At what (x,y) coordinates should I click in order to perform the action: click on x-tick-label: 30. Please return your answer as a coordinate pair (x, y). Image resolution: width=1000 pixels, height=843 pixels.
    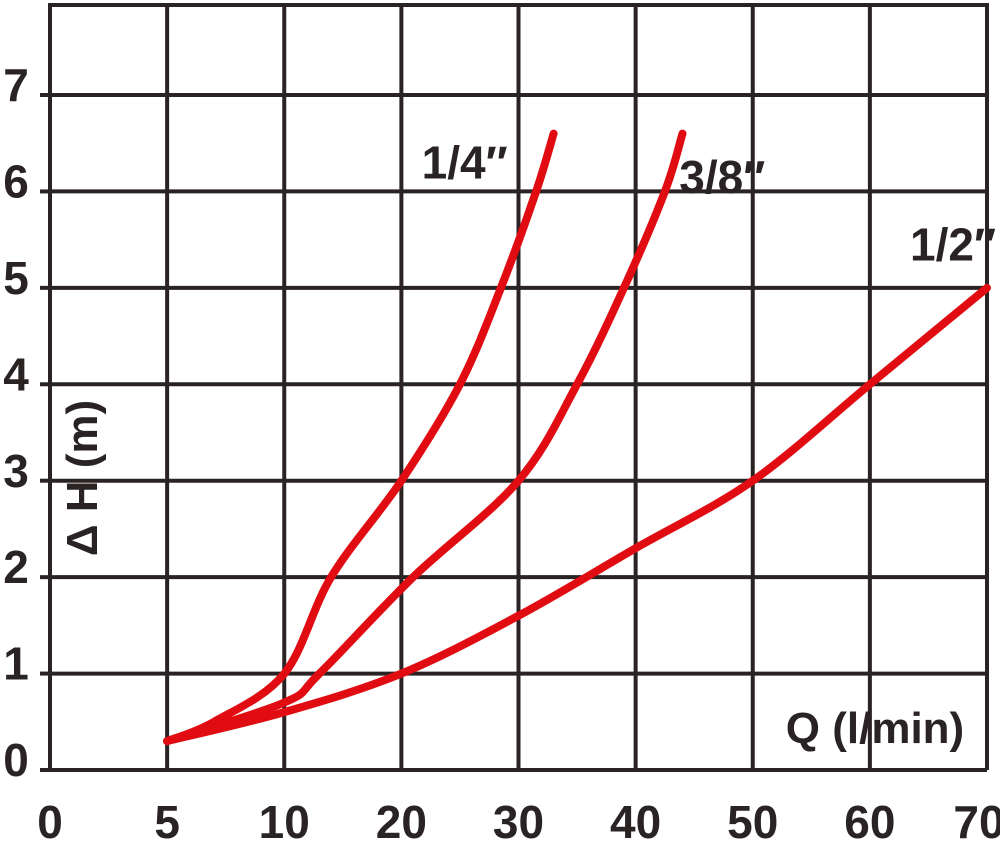
    Looking at the image, I should click on (518, 819).